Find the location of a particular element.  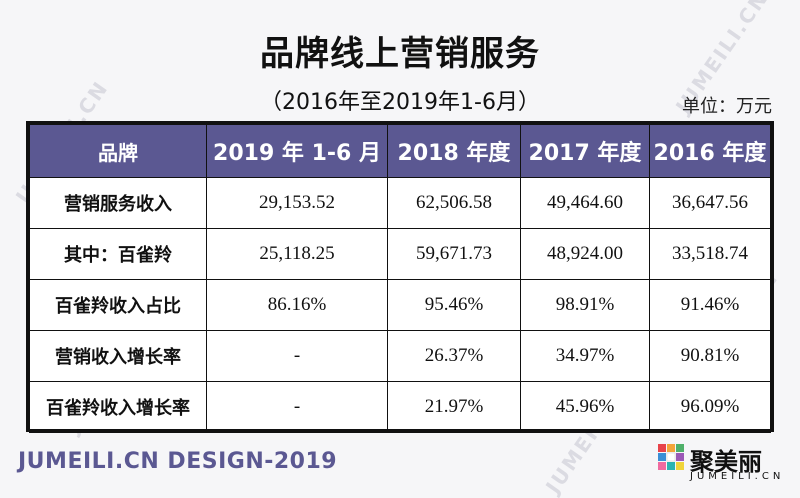

table-cell: 86.16% is located at coordinates (297, 305).